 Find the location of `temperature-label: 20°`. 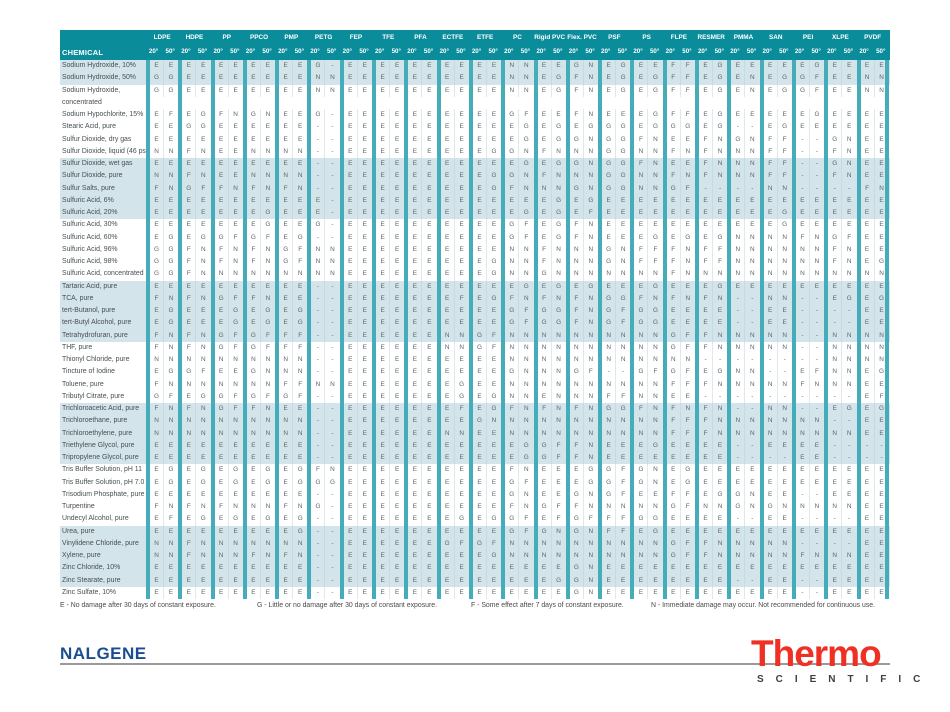

temperature-label: 20° is located at coordinates (509, 51).